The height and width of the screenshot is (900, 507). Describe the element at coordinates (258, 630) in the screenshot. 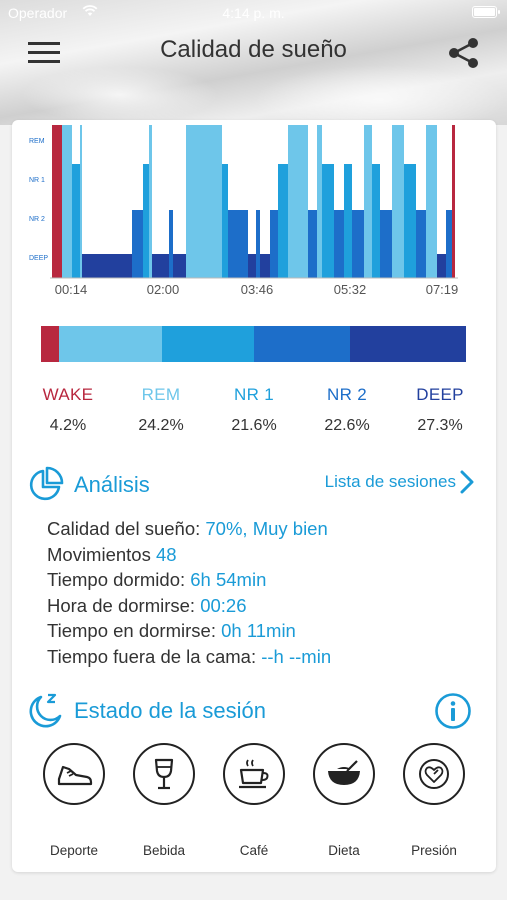

I see `row-value: 0h 11min` at that location.